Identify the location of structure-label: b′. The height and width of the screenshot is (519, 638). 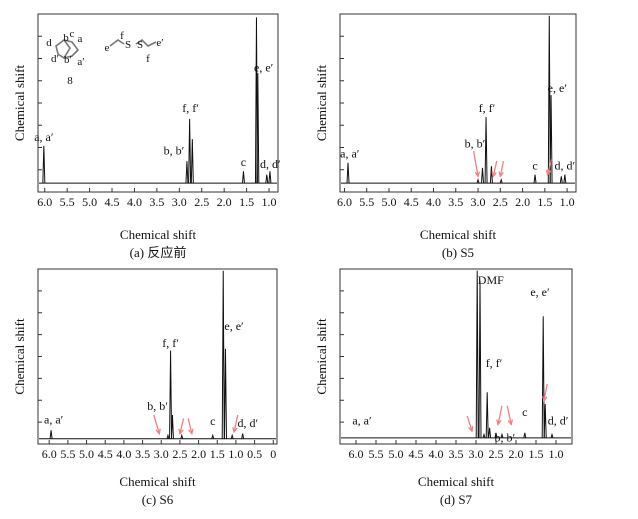
(68, 60).